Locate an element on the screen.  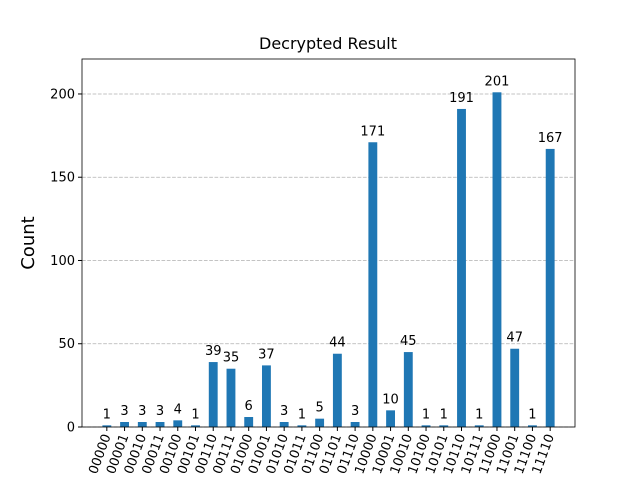
value-label: 201 is located at coordinates (497, 81).